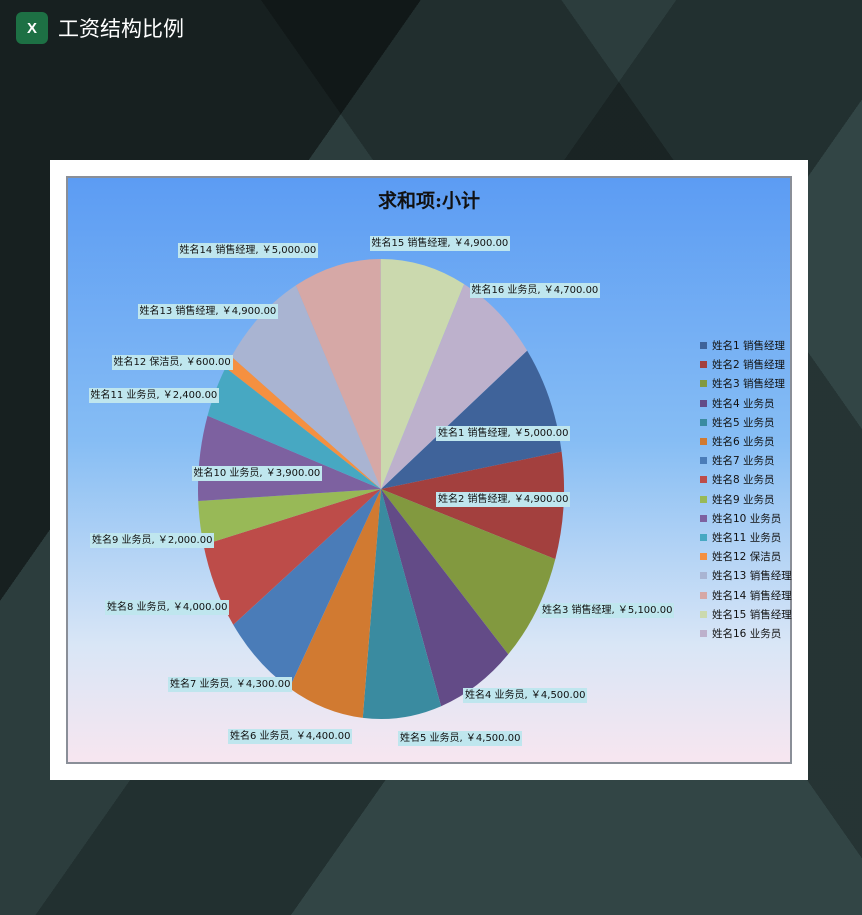  What do you see at coordinates (32, 28) in the screenshot?
I see `excel-icon: X` at bounding box center [32, 28].